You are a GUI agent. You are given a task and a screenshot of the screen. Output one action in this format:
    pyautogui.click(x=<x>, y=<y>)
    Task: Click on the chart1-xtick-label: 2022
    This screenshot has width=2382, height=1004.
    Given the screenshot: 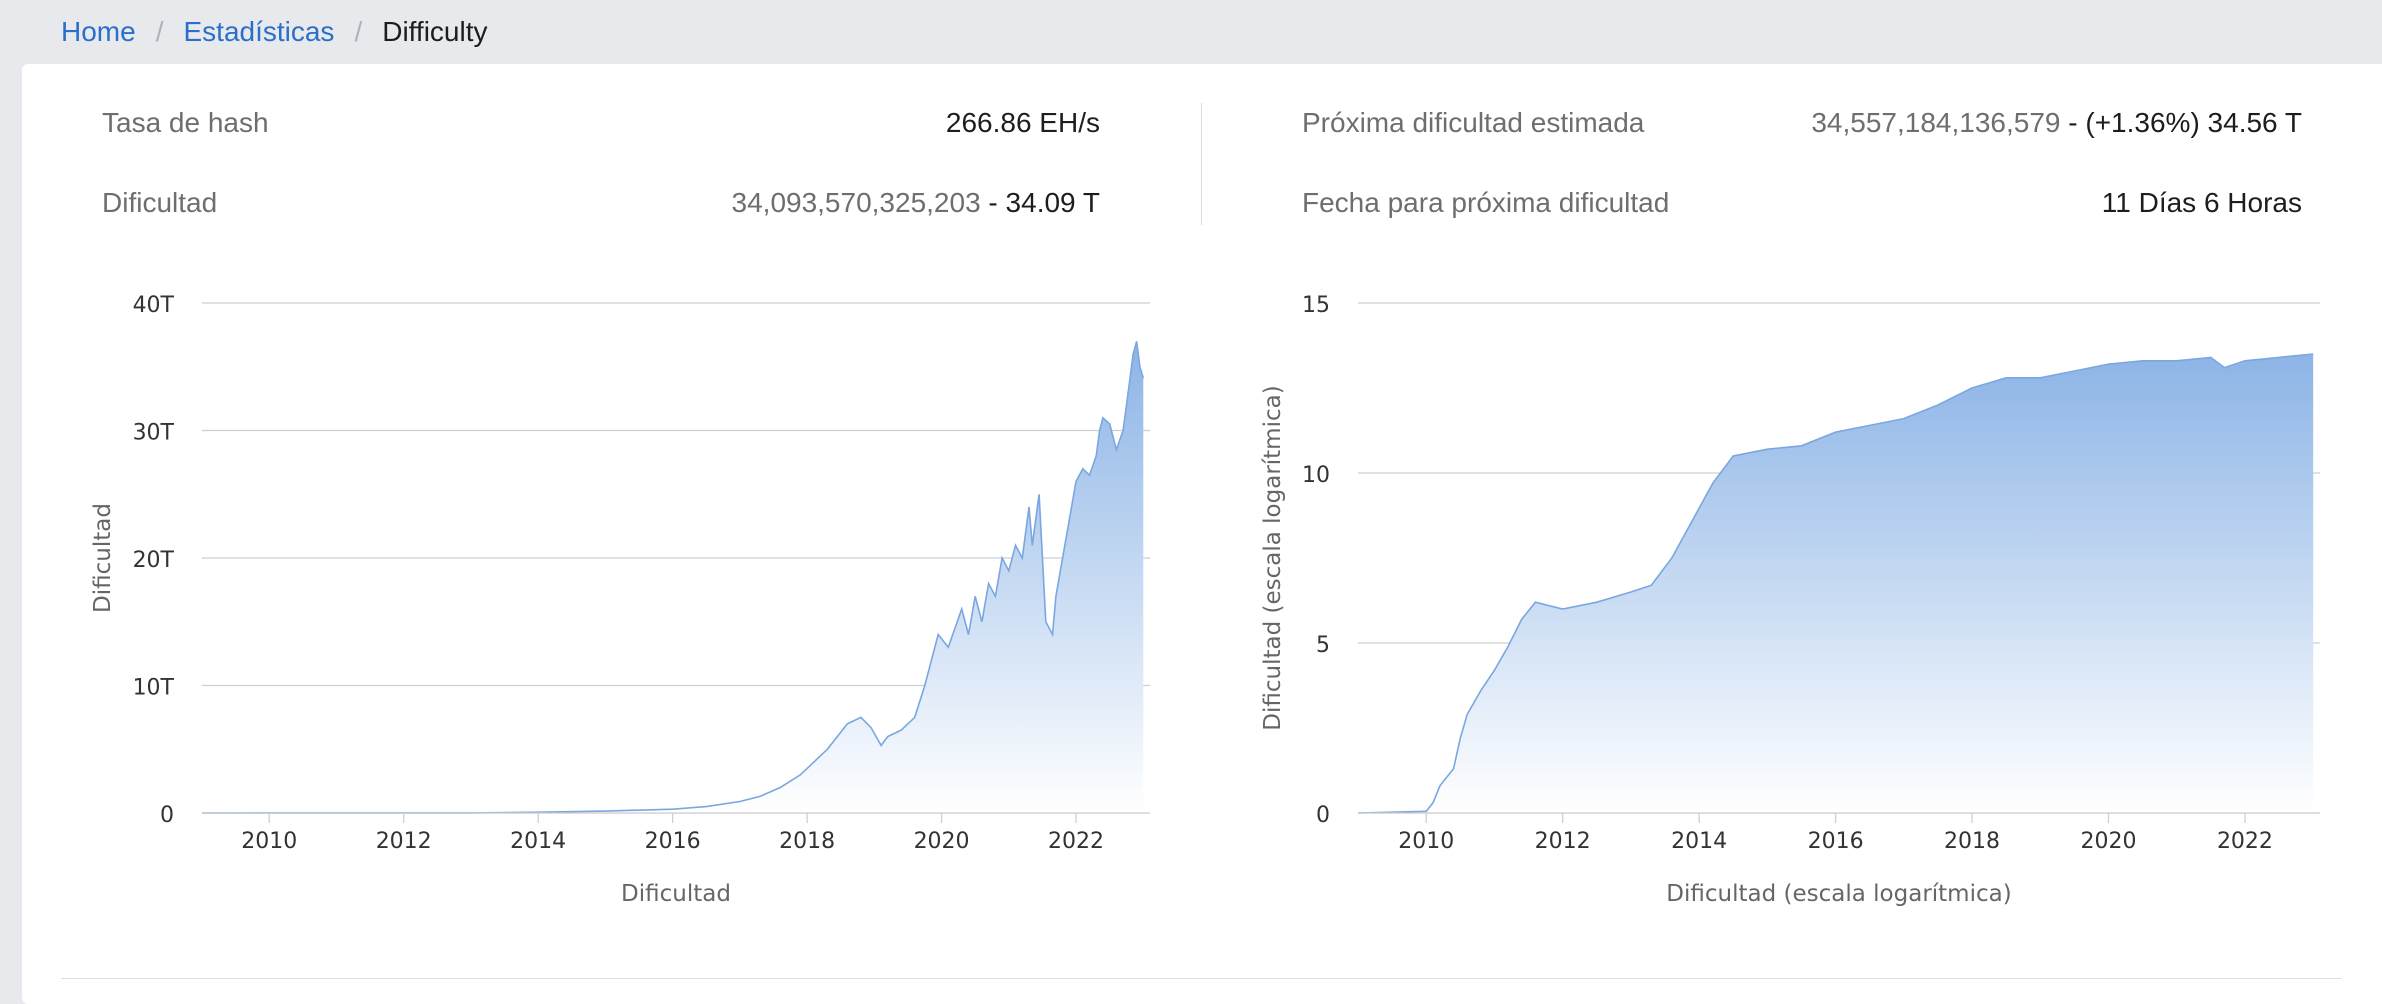 What is the action you would take?
    pyautogui.click(x=1076, y=841)
    